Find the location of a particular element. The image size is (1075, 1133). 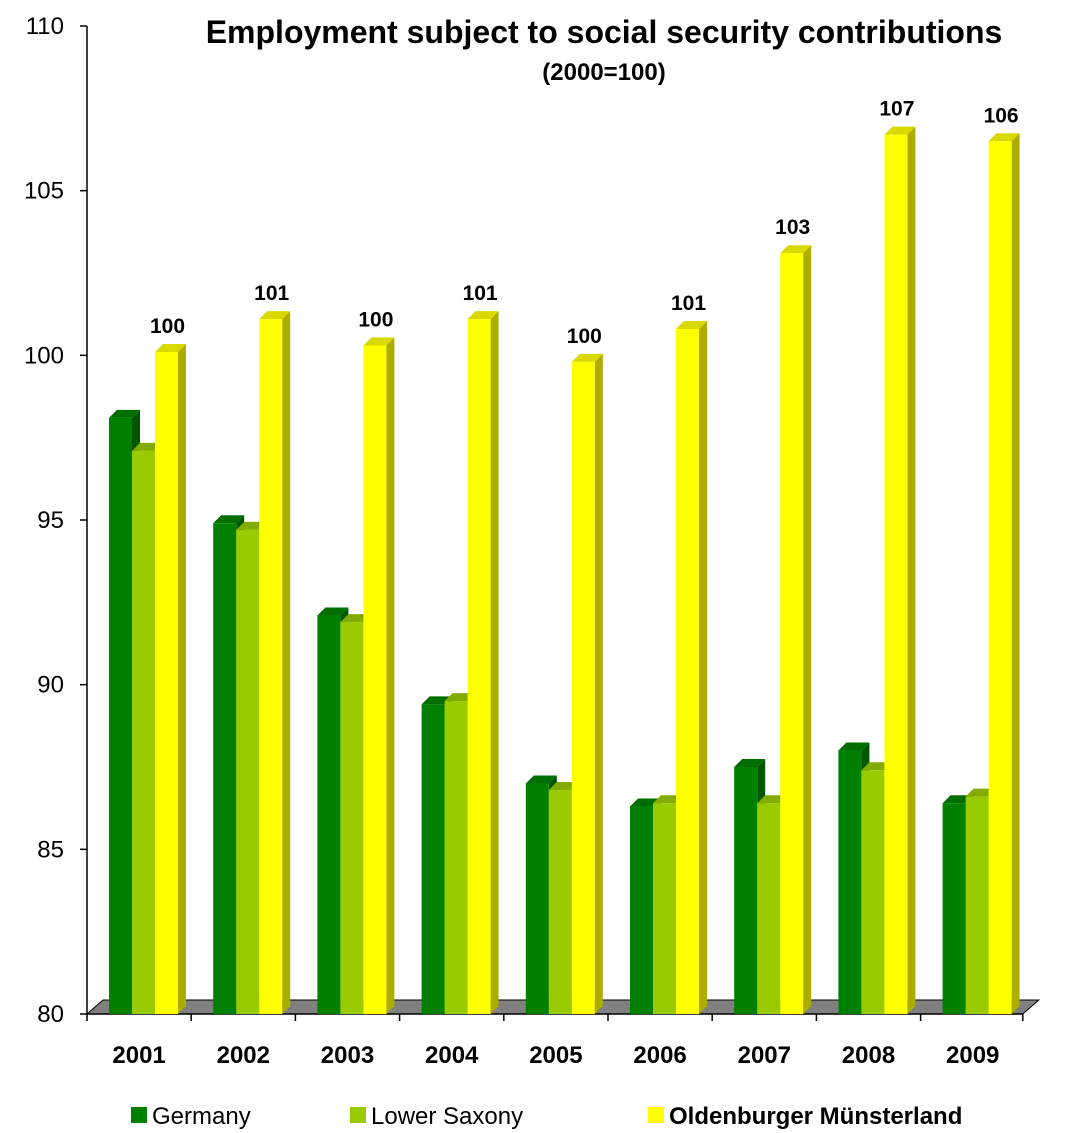

legend-item: Germany is located at coordinates (191, 1116).